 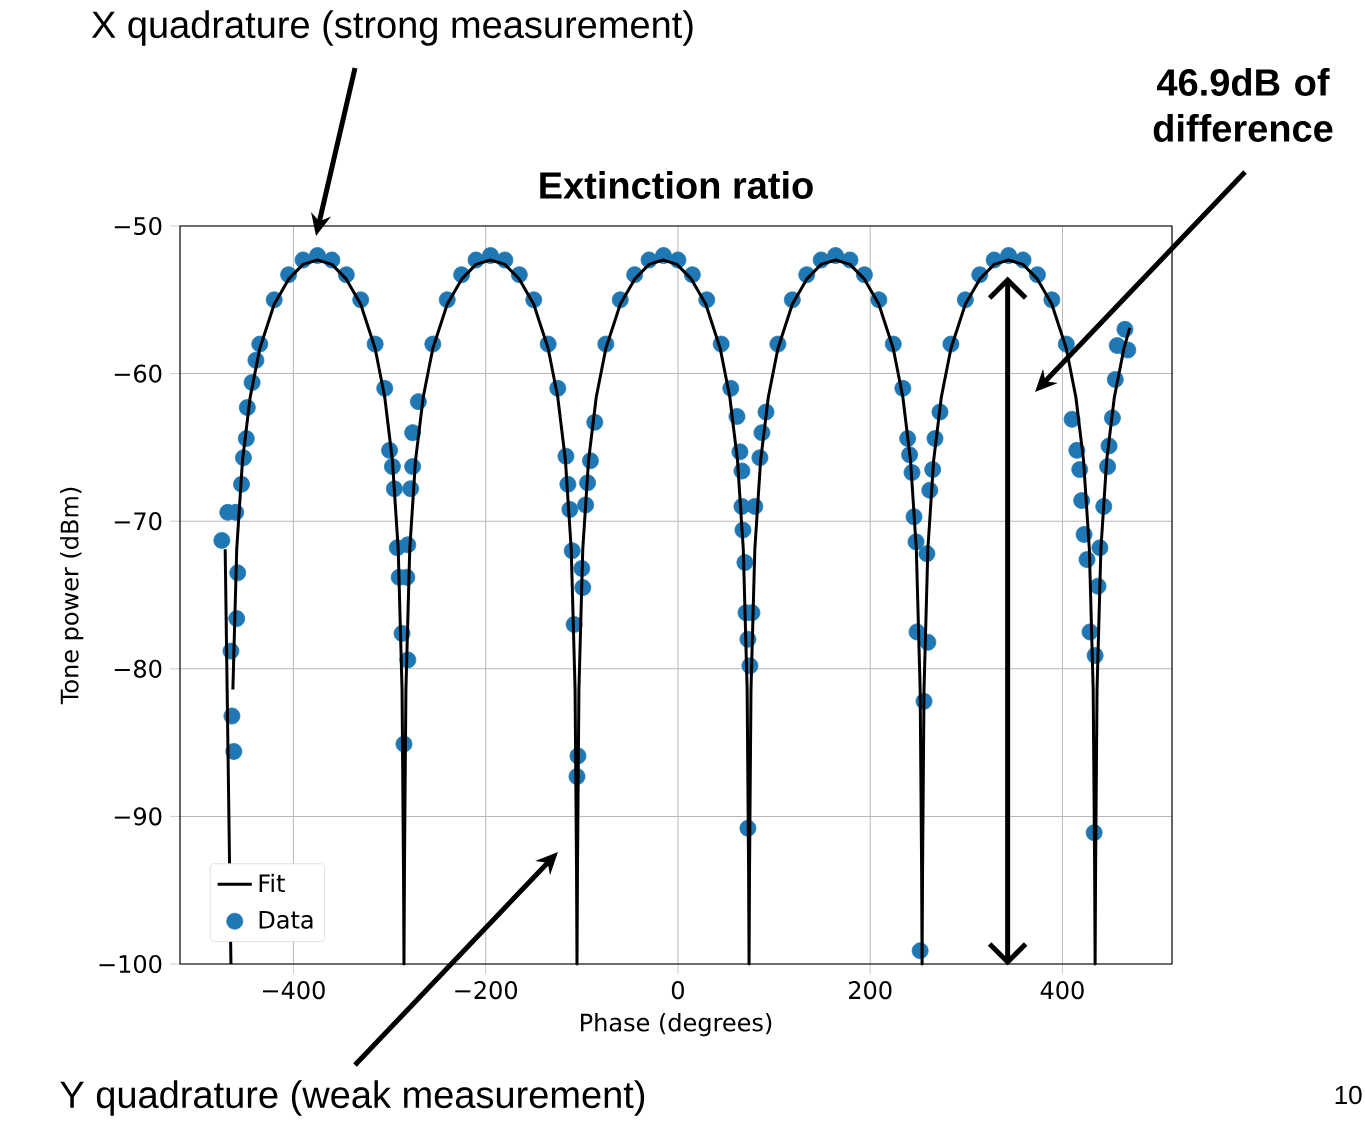 What do you see at coordinates (870, 990) in the screenshot?
I see `x-tick-label: 200` at bounding box center [870, 990].